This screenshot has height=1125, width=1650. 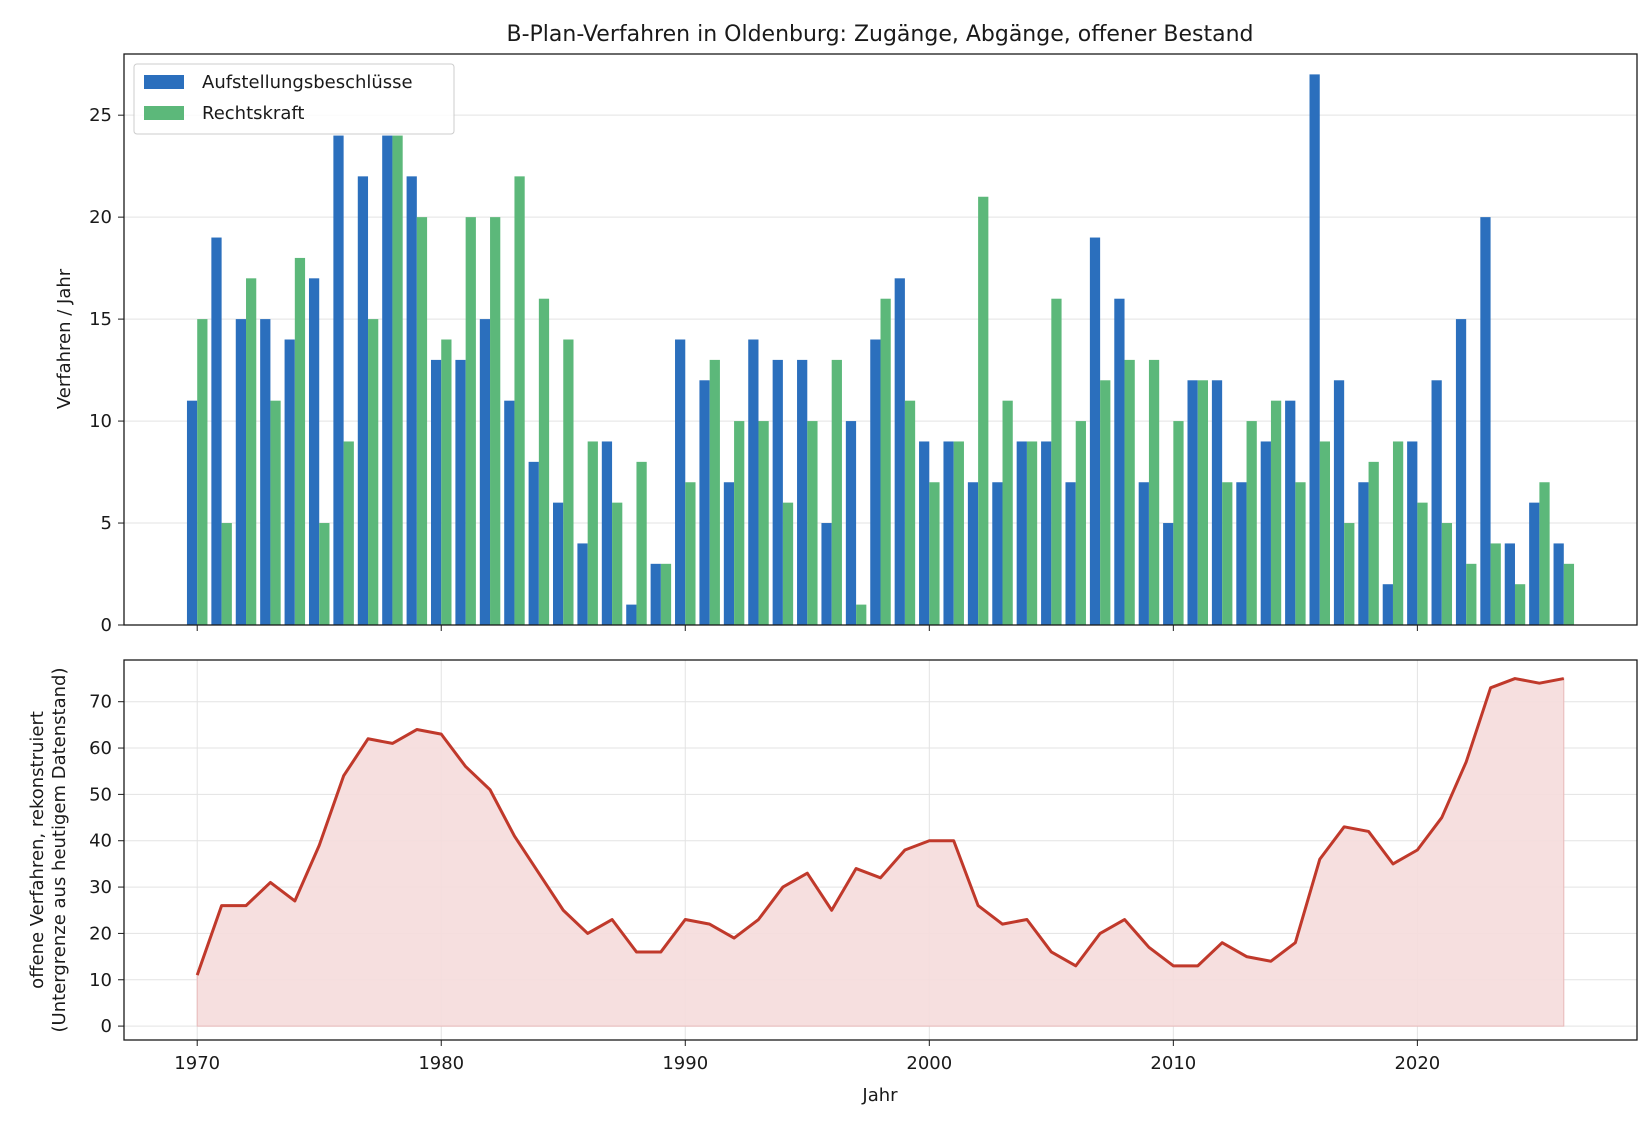 I want to click on bottom-x-ticks: 1970 1980 1990 2000 2010 2020, so click(x=807, y=1057).